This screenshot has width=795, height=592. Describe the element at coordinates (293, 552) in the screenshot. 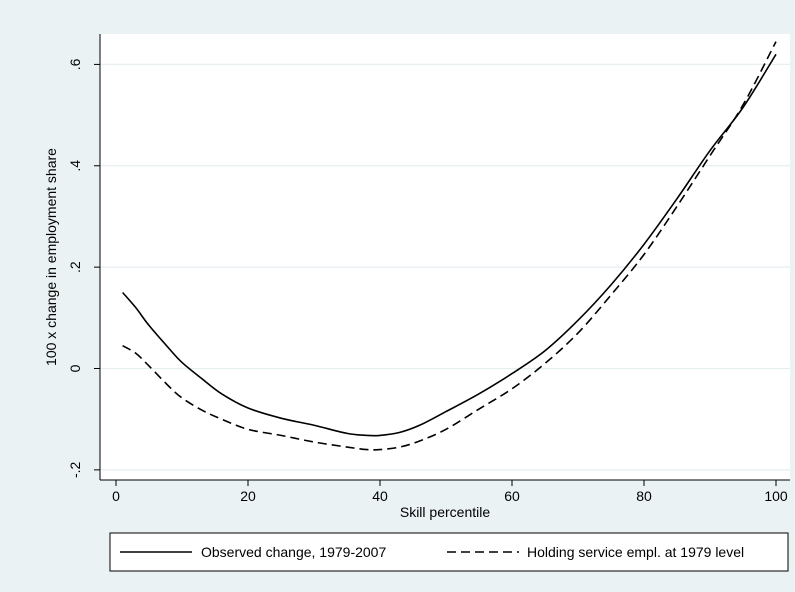

I see `legend-label-observed: Observed change, 1979-2007` at that location.